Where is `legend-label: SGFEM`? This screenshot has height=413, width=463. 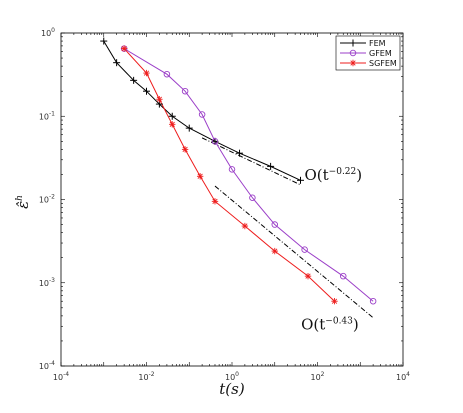 legend-label: SGFEM is located at coordinates (383, 63).